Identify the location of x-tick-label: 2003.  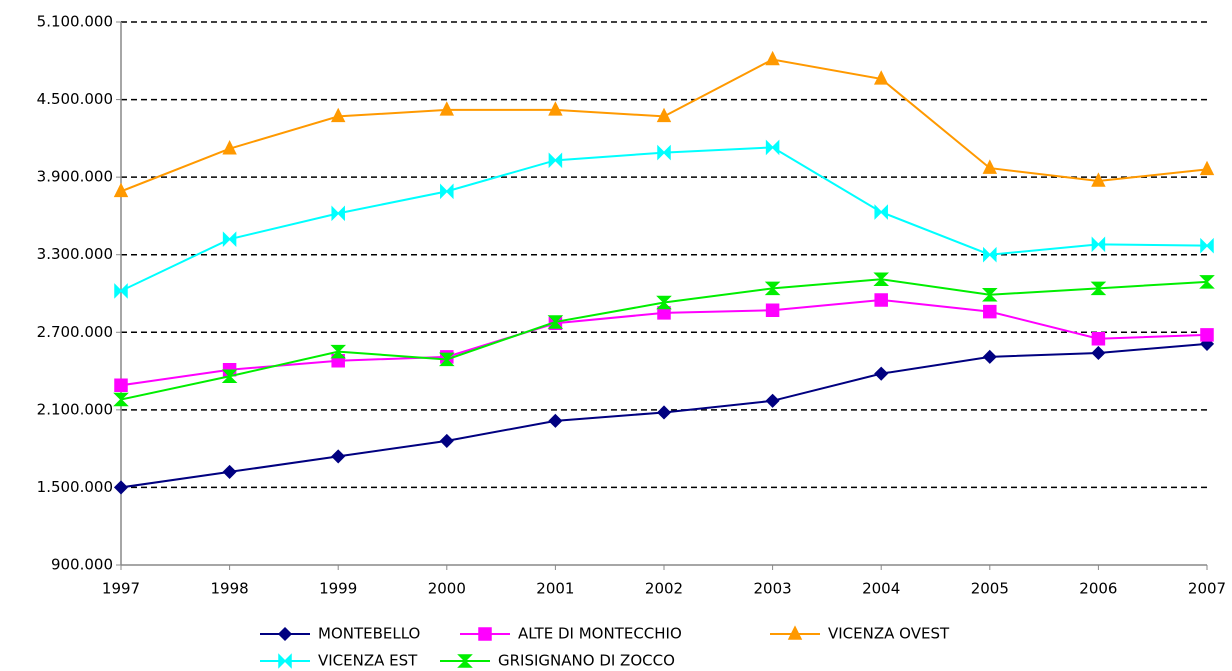
(773, 589).